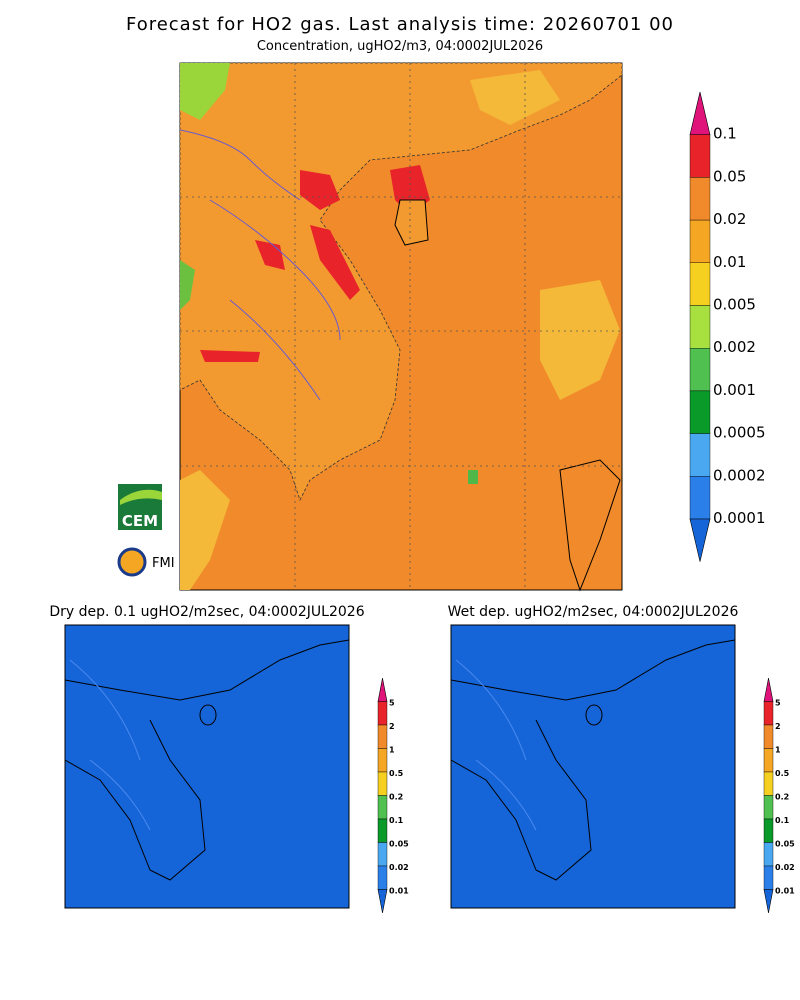 Image resolution: width=800 pixels, height=1000 pixels. Describe the element at coordinates (734, 390) in the screenshot. I see `colorbar-label: 0.001` at that location.